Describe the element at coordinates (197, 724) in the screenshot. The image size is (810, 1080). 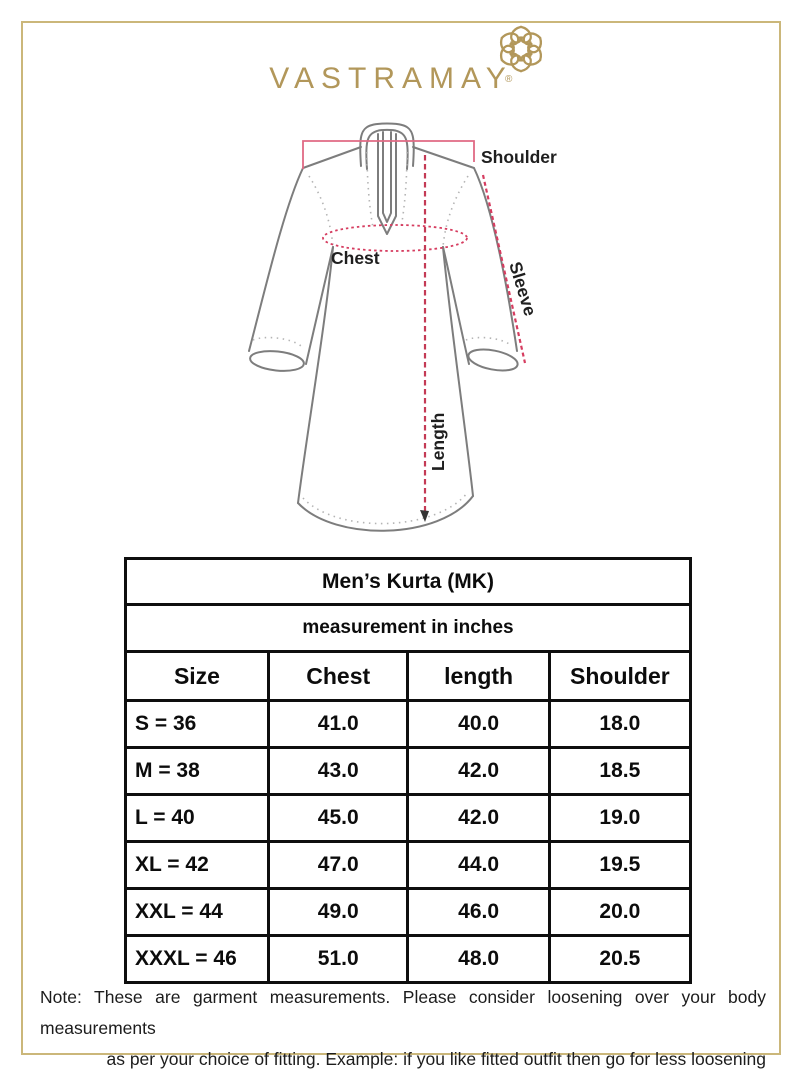
I see `size-value: S = 36` at that location.